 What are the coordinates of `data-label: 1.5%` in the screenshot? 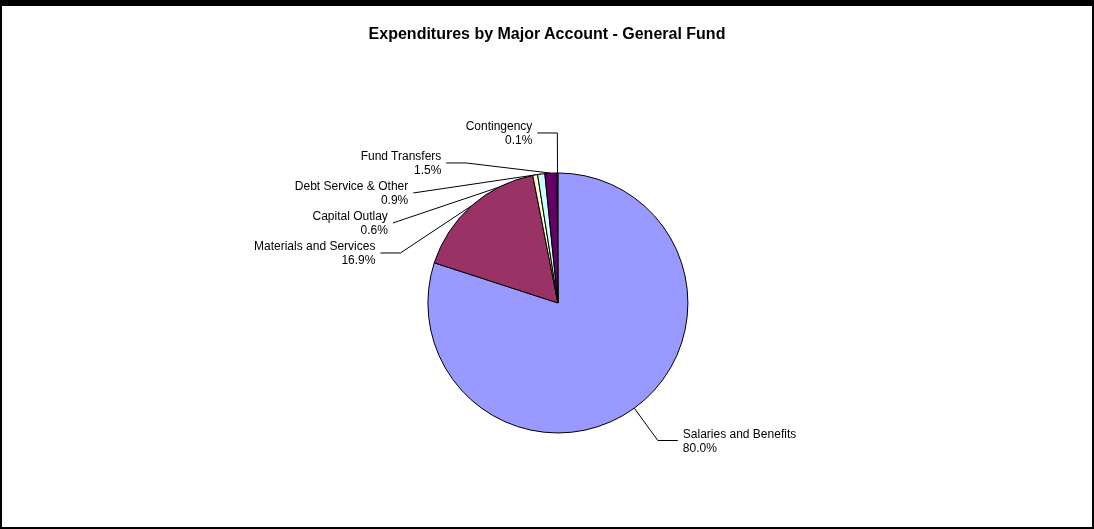 It's located at (428, 169).